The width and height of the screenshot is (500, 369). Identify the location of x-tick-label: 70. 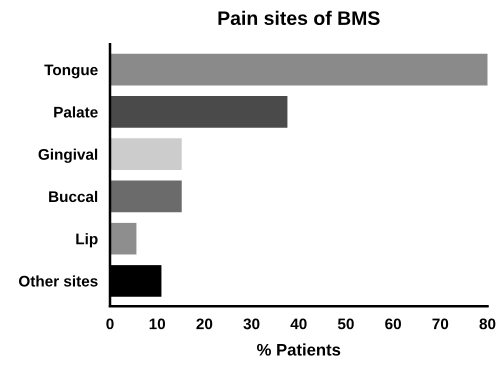
(440, 324).